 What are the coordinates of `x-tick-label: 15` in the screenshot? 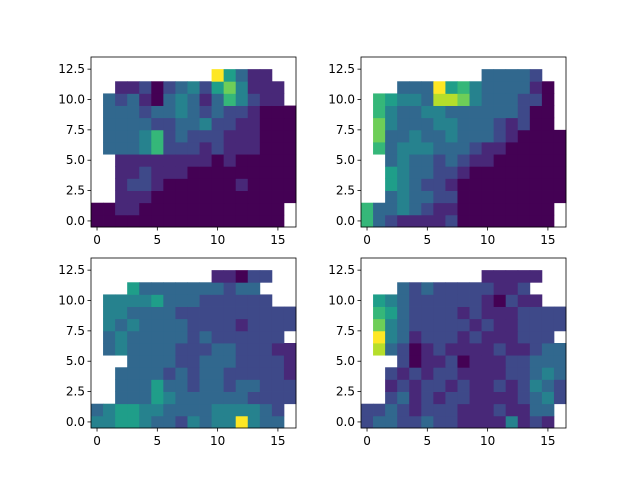 It's located at (547, 441).